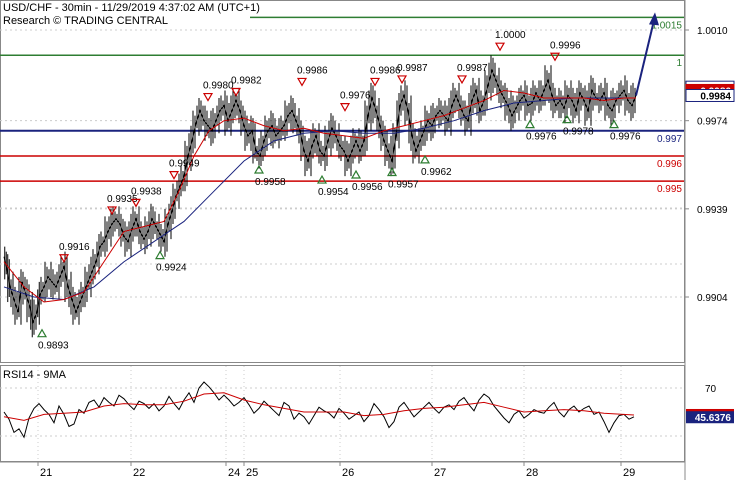  Describe the element at coordinates (440, 473) in the screenshot. I see `time-tick-label: 27` at that location.